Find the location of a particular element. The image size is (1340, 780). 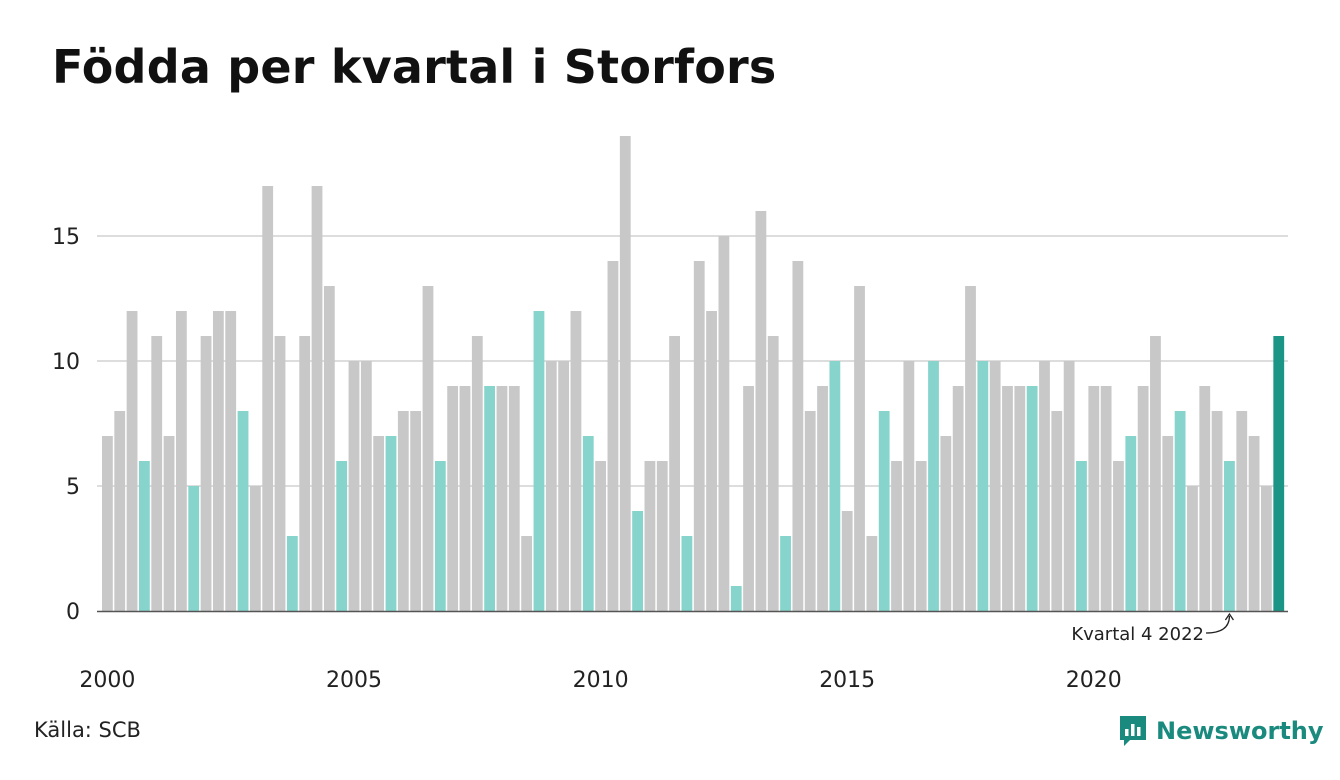

x-tick-label: 2000 is located at coordinates (107, 680).